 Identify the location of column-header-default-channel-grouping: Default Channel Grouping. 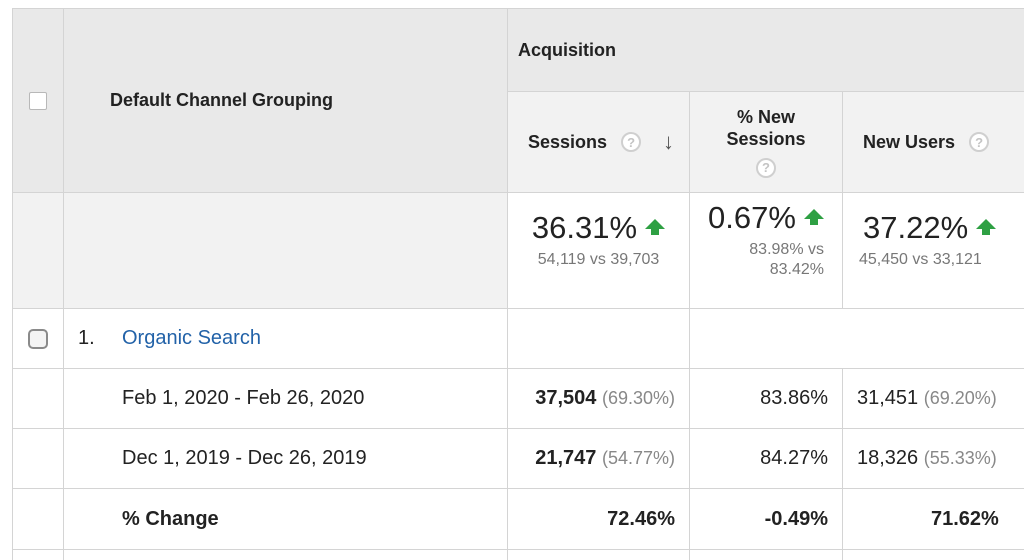
(285, 100).